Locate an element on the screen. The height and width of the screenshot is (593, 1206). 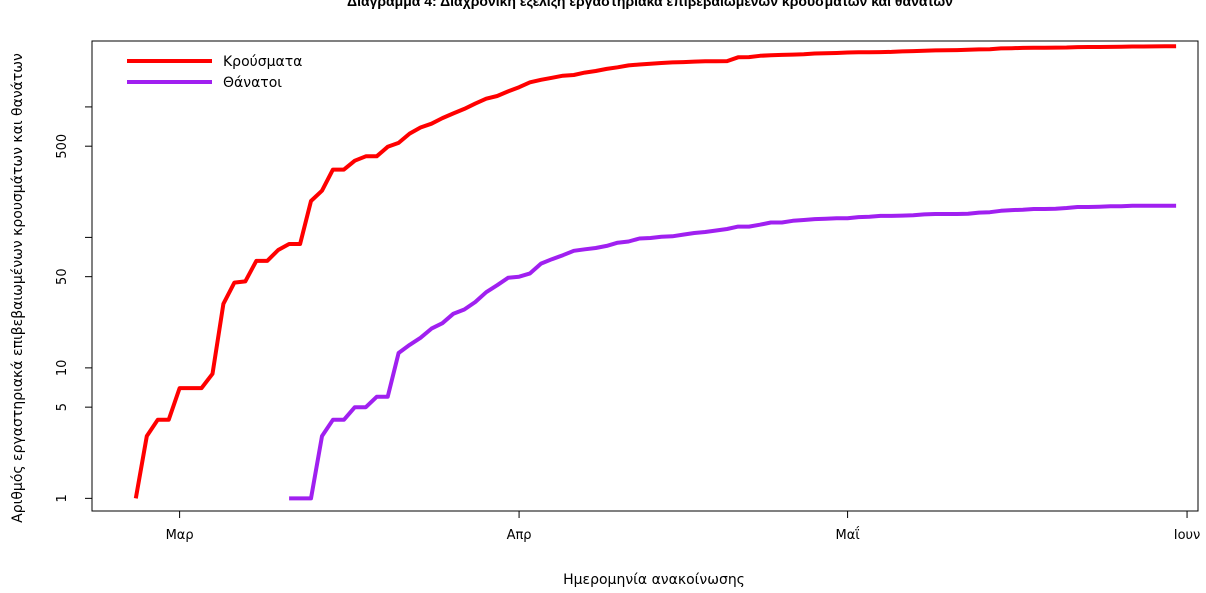
y-tick-label: 500 is located at coordinates (62, 146).